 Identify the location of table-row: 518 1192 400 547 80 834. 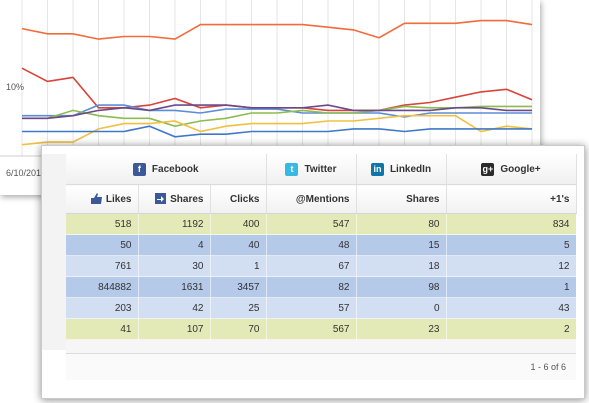
(321, 224).